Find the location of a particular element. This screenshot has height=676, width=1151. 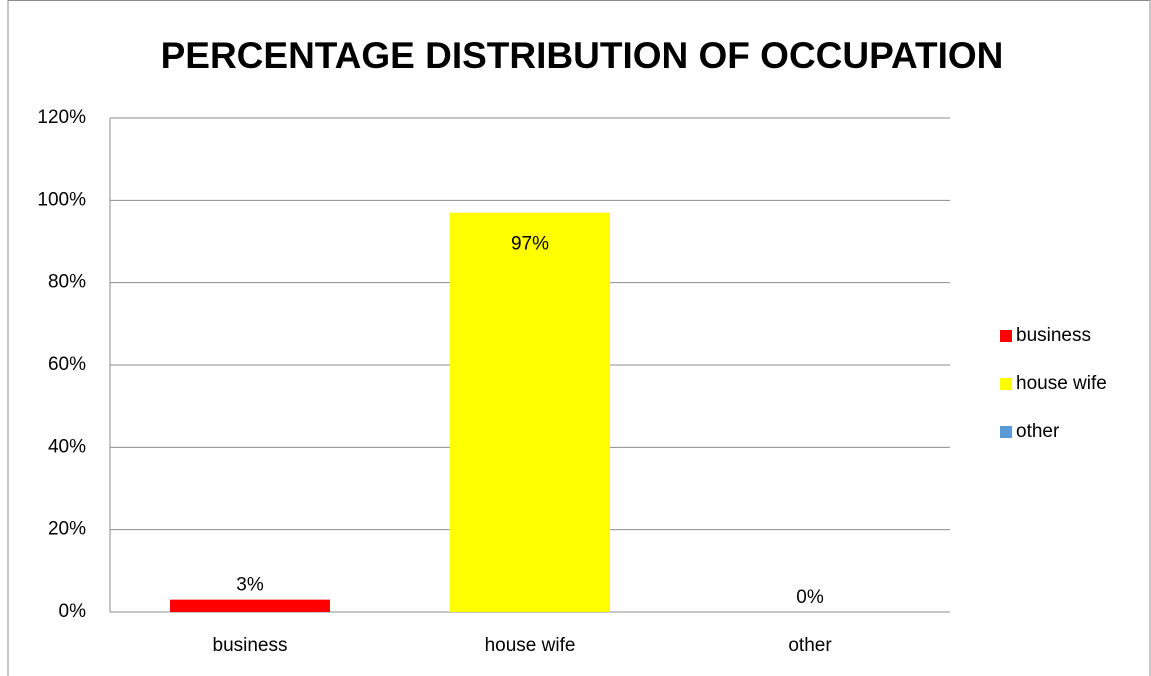

y-tick-label: 40% is located at coordinates (67, 446).